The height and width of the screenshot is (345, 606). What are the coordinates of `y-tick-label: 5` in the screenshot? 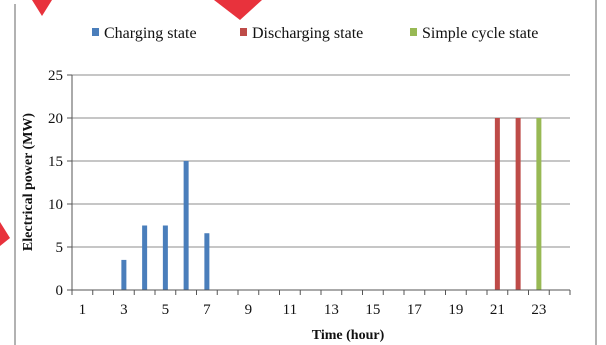 It's located at (60, 248).